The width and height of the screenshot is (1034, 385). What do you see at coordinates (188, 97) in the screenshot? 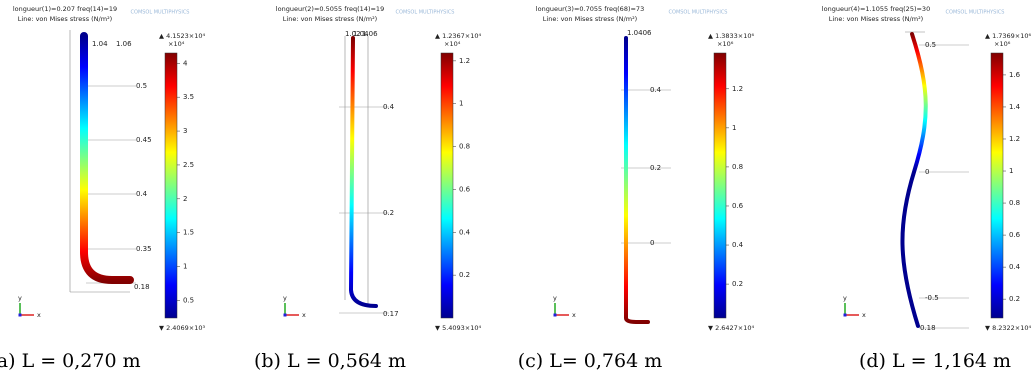
I see `colorbar-tick-label: 3.5` at bounding box center [188, 97].